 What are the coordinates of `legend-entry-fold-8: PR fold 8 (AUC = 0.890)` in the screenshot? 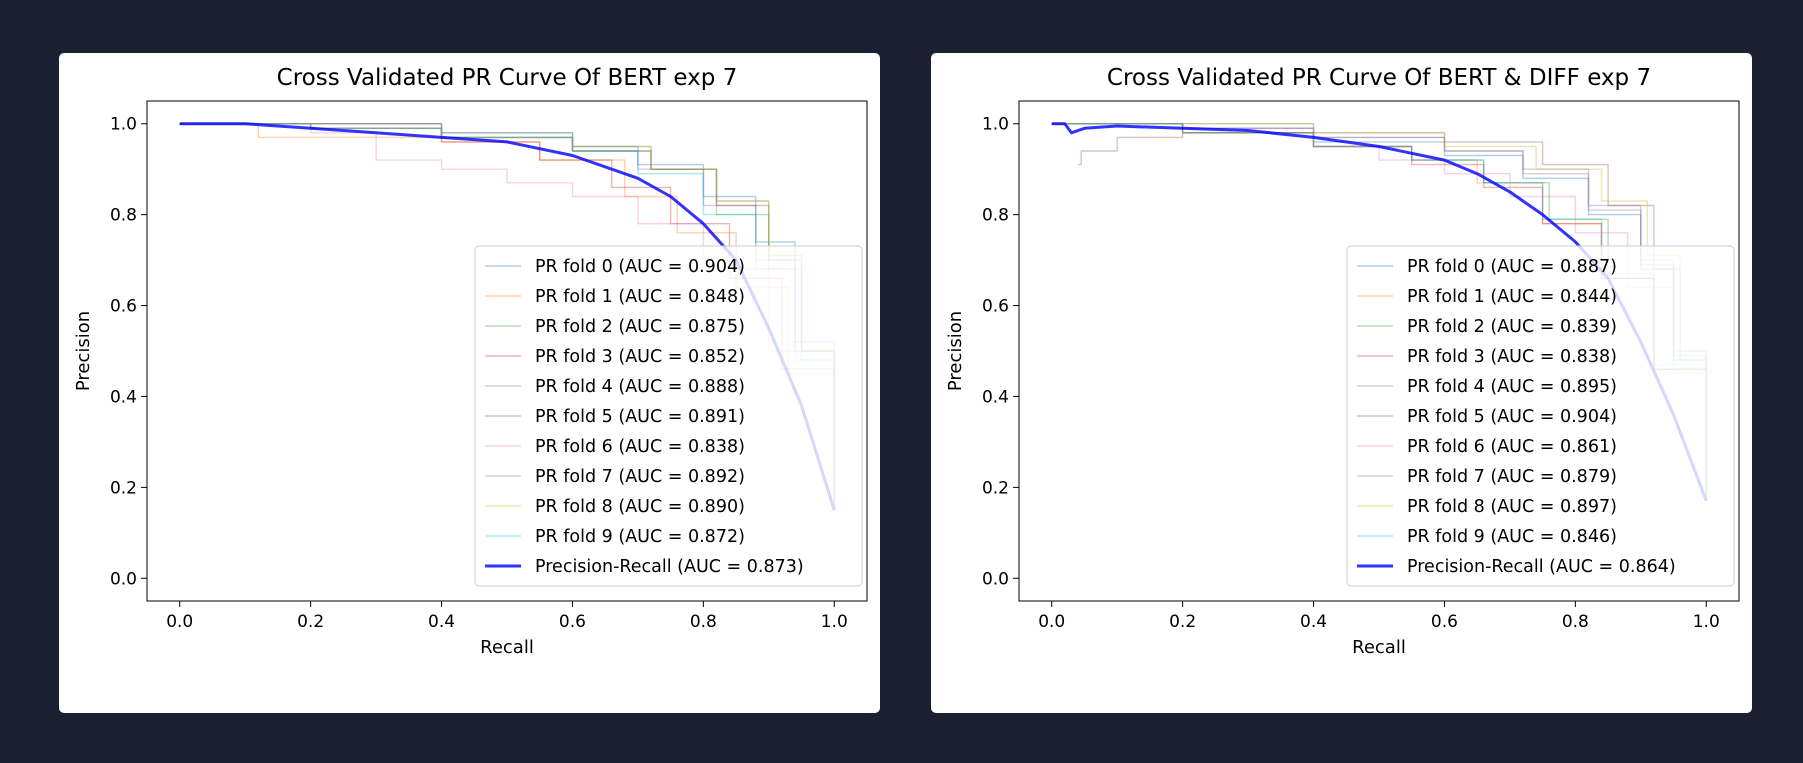 It's located at (640, 507).